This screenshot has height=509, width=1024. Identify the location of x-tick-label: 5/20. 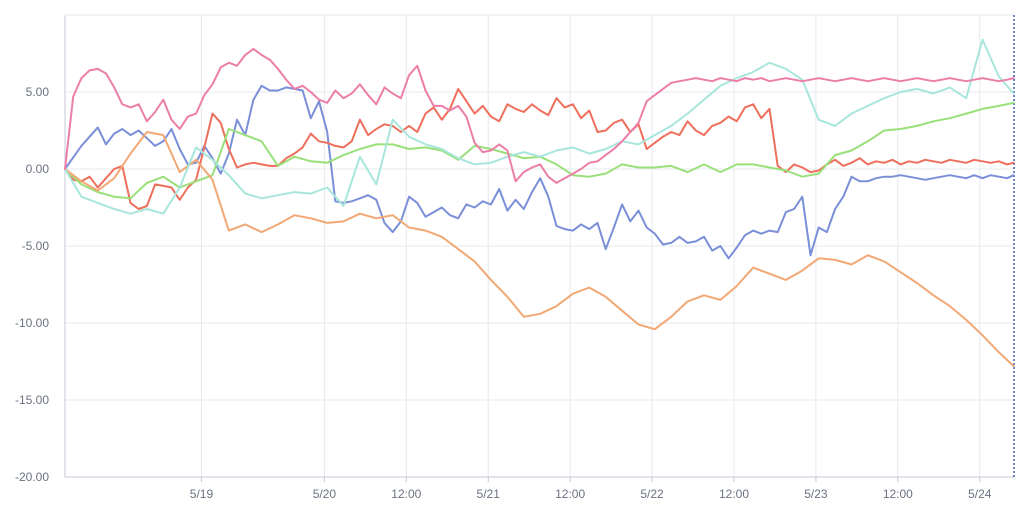
(325, 494).